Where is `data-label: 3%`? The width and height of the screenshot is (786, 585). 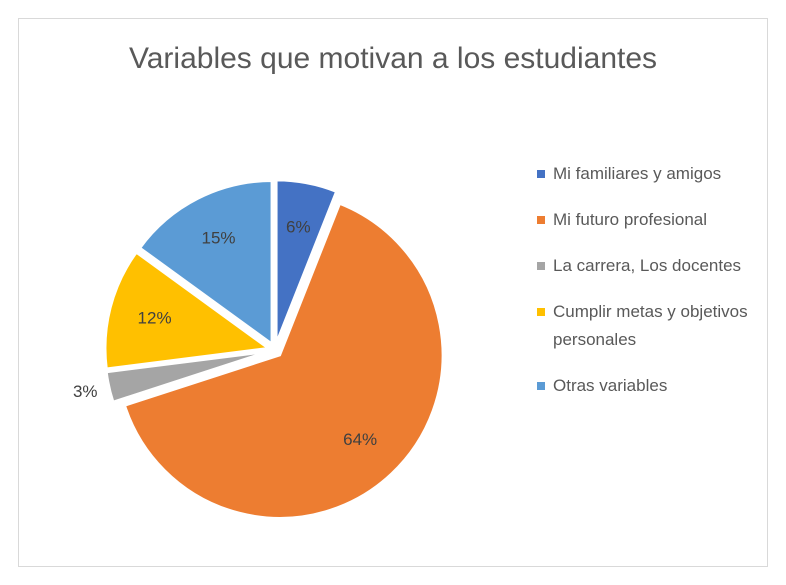
data-label: 3% is located at coordinates (85, 391).